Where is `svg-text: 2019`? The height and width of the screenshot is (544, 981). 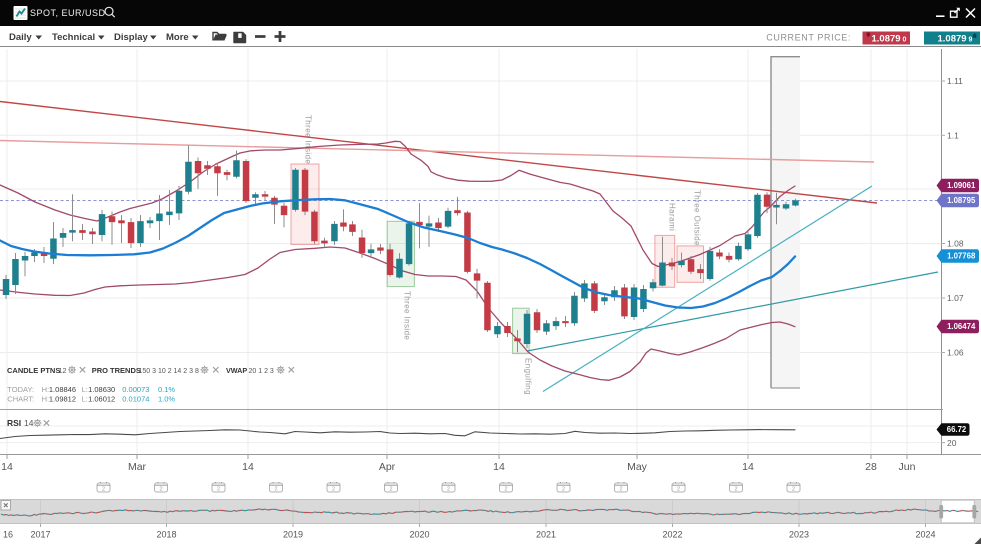
svg-text: 2019 is located at coordinates (293, 535).